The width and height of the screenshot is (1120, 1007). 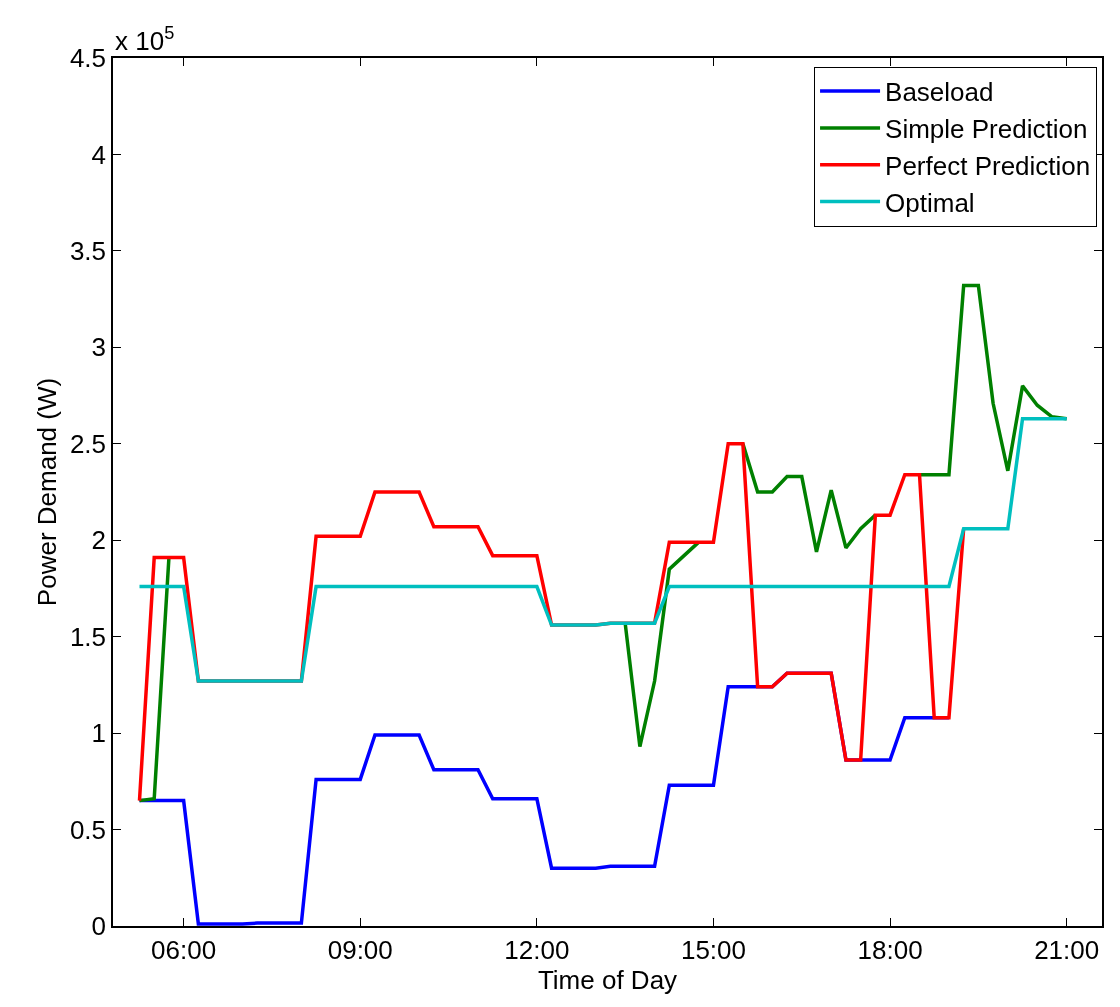 I want to click on x-tick-label: 18:00, so click(x=890, y=949).